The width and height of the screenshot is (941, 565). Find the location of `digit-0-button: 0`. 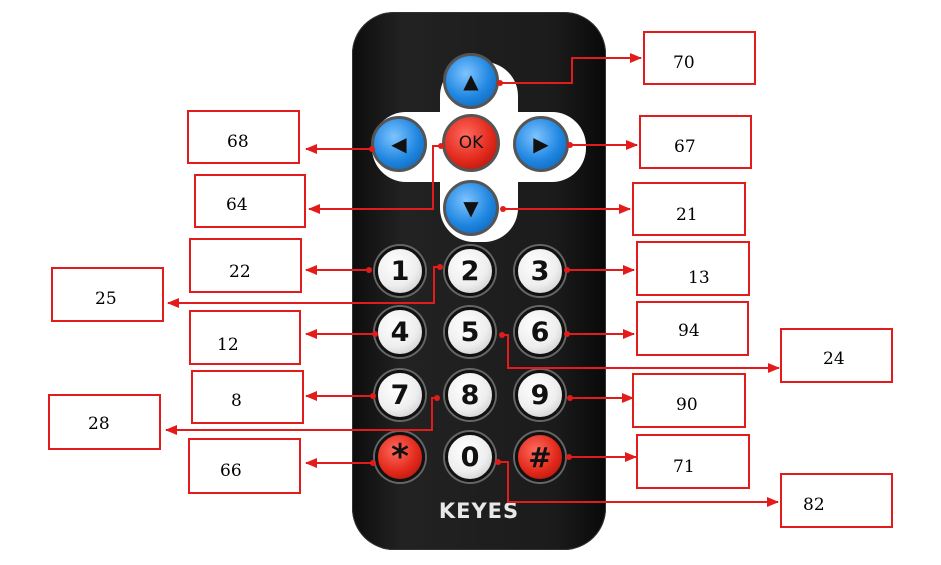

digit-0-button: 0 is located at coordinates (470, 457).